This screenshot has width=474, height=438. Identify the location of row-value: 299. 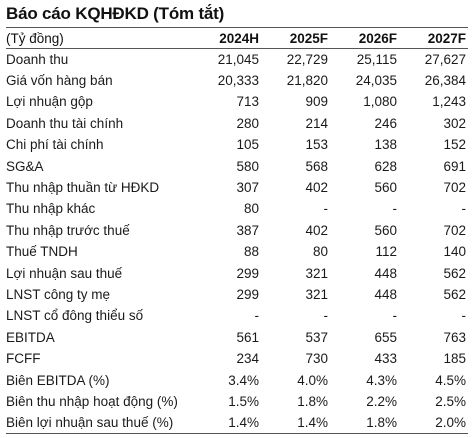
(247, 294).